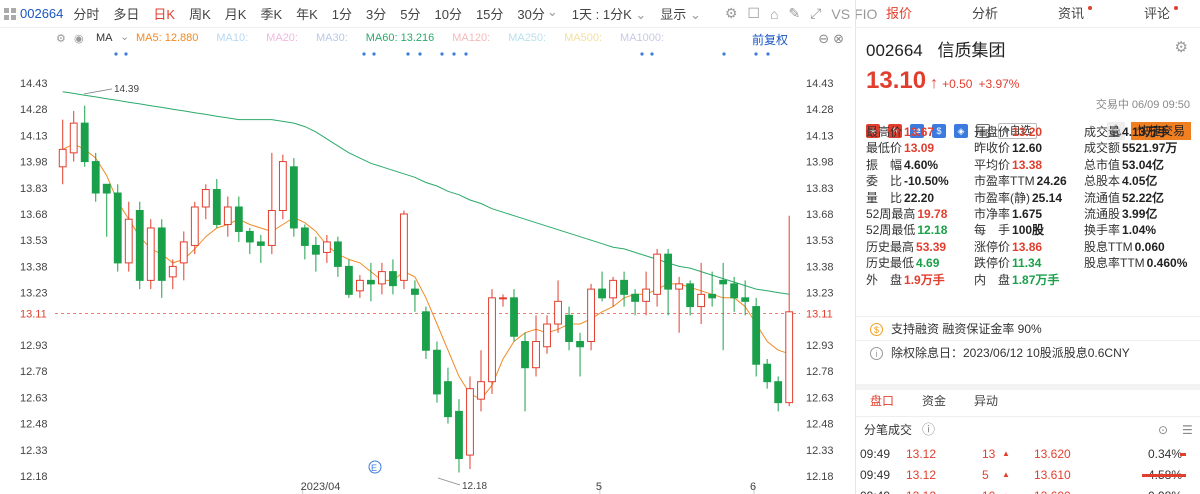 This screenshot has height=494, width=1200. I want to click on period-tab-4: 月K, so click(235, 14).